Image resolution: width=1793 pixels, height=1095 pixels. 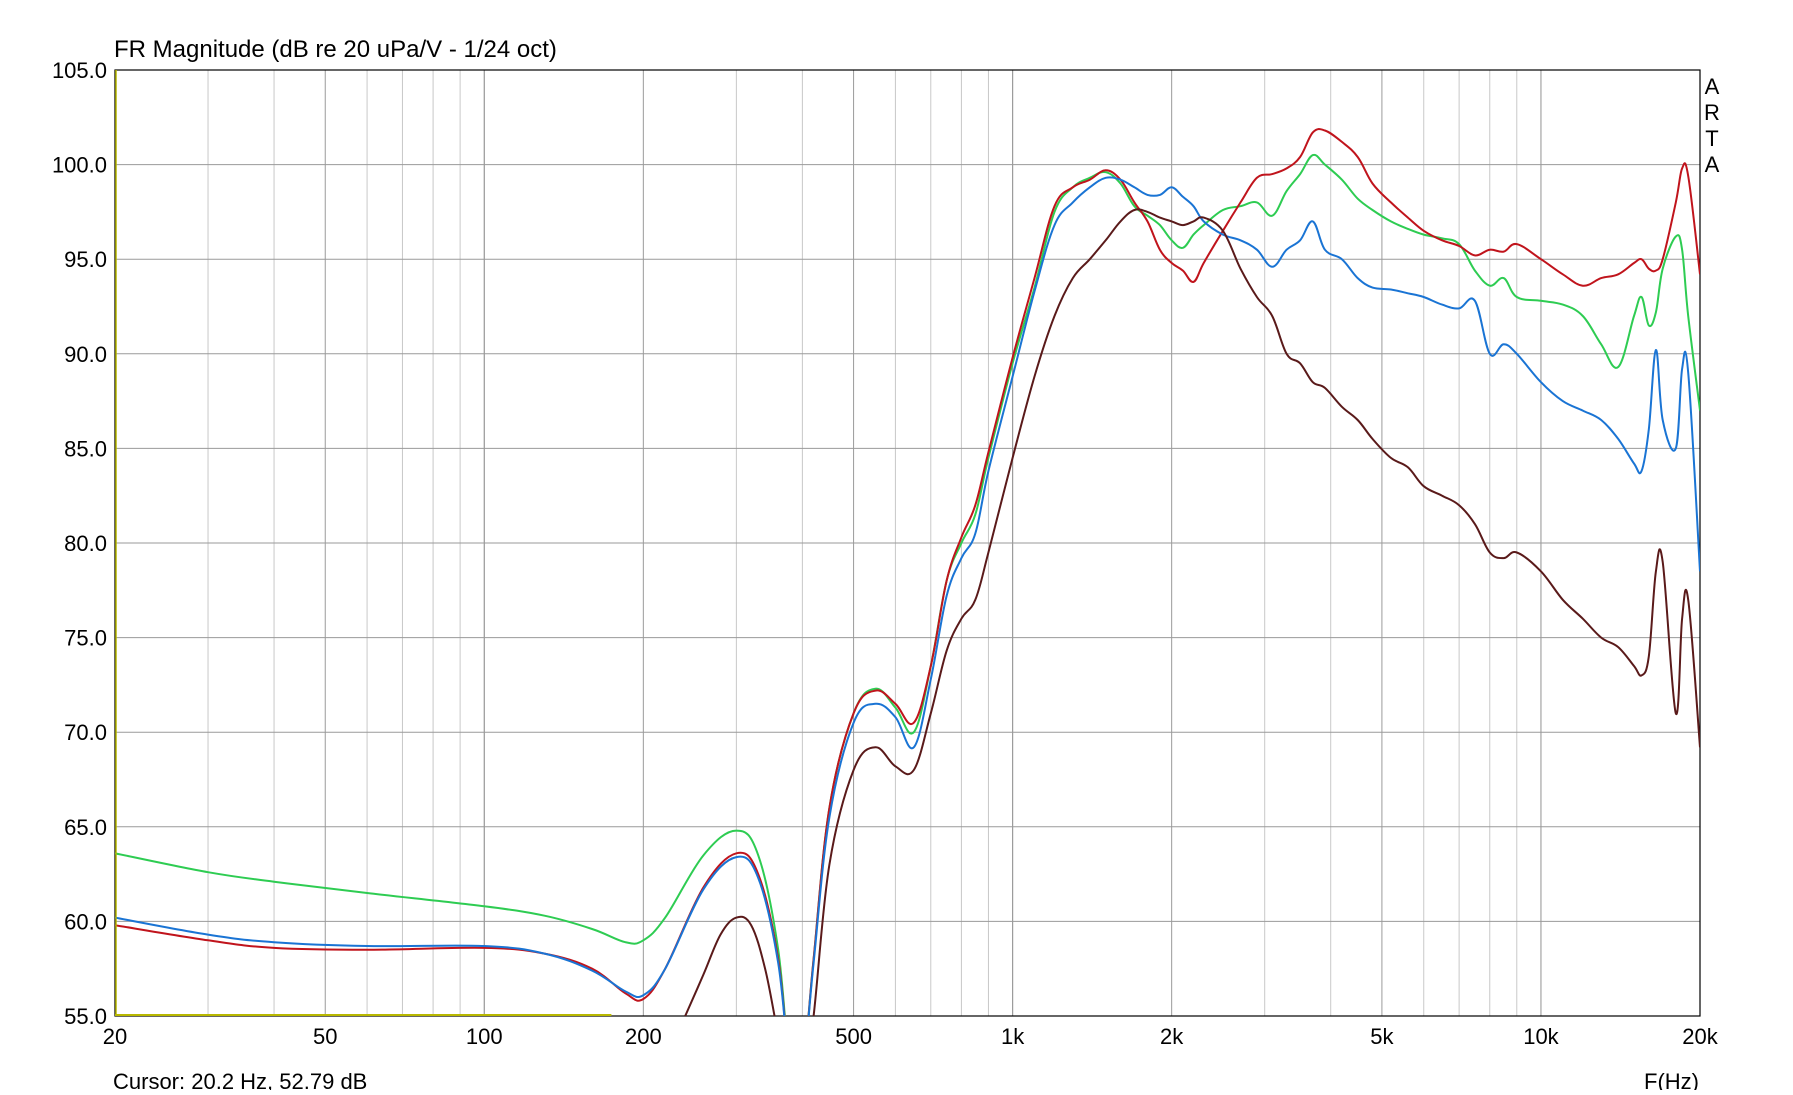 I want to click on y-tick-label: 55.0, so click(x=85, y=1016).